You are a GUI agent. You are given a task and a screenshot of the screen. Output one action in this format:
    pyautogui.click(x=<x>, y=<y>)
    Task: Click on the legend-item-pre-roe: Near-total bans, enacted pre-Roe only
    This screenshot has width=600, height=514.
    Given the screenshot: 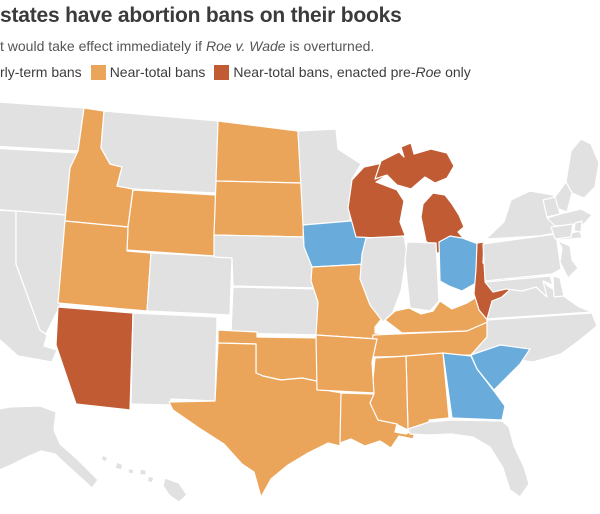 What is the action you would take?
    pyautogui.click(x=342, y=72)
    